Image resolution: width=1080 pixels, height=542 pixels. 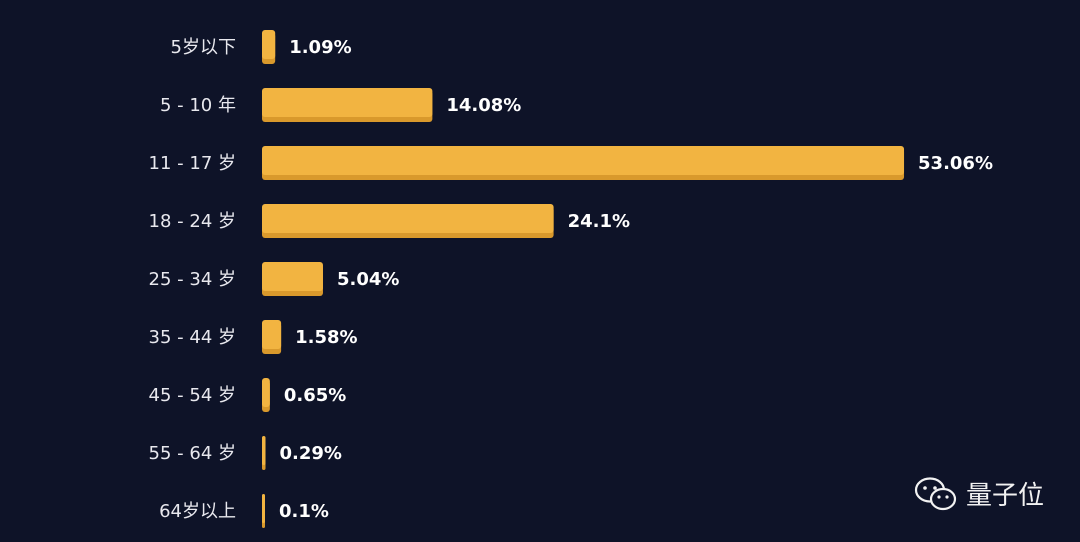 I want to click on watermark: 量子位, so click(x=979, y=493).